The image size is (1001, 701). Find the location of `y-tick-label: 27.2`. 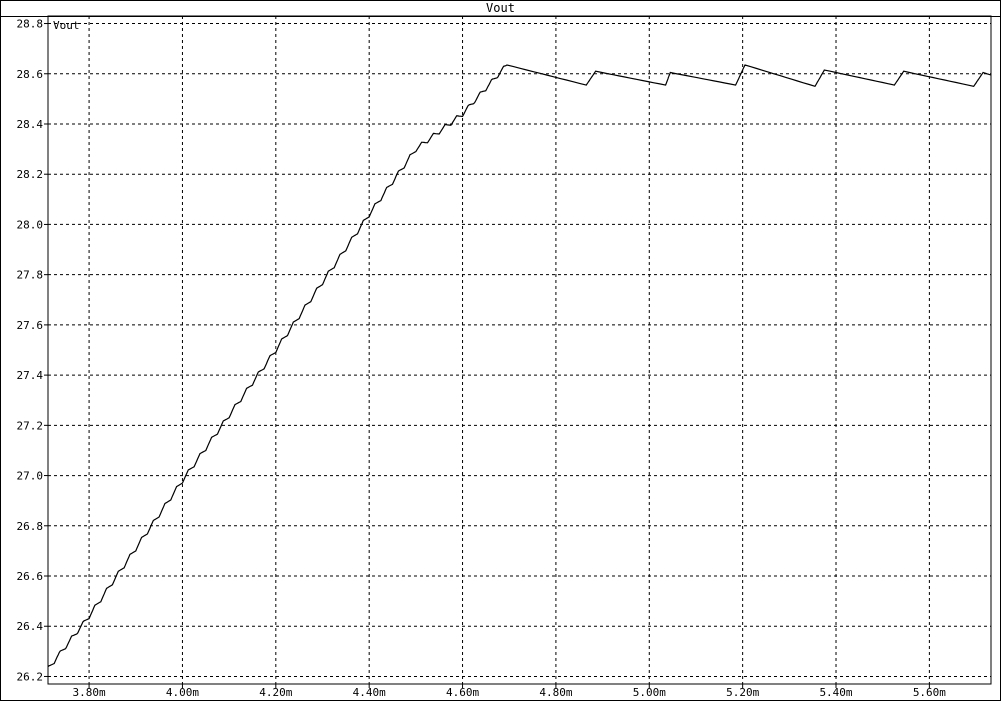

y-tick-label: 27.2 is located at coordinates (30, 425).